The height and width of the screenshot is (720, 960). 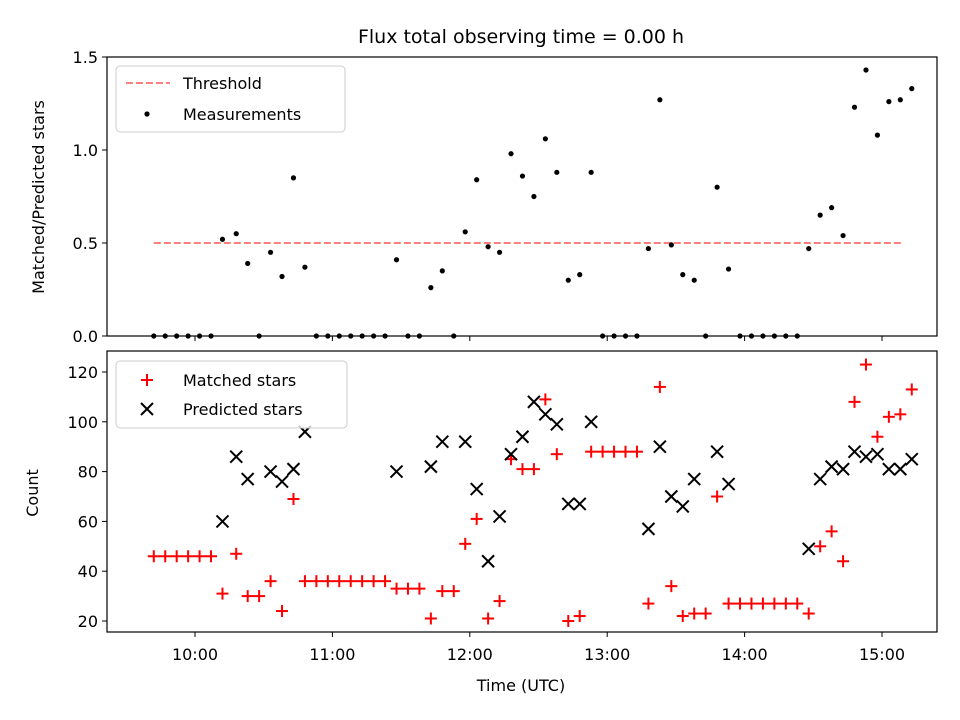 What do you see at coordinates (239, 380) in the screenshot?
I see `legend-matched-label: Matched stars` at bounding box center [239, 380].